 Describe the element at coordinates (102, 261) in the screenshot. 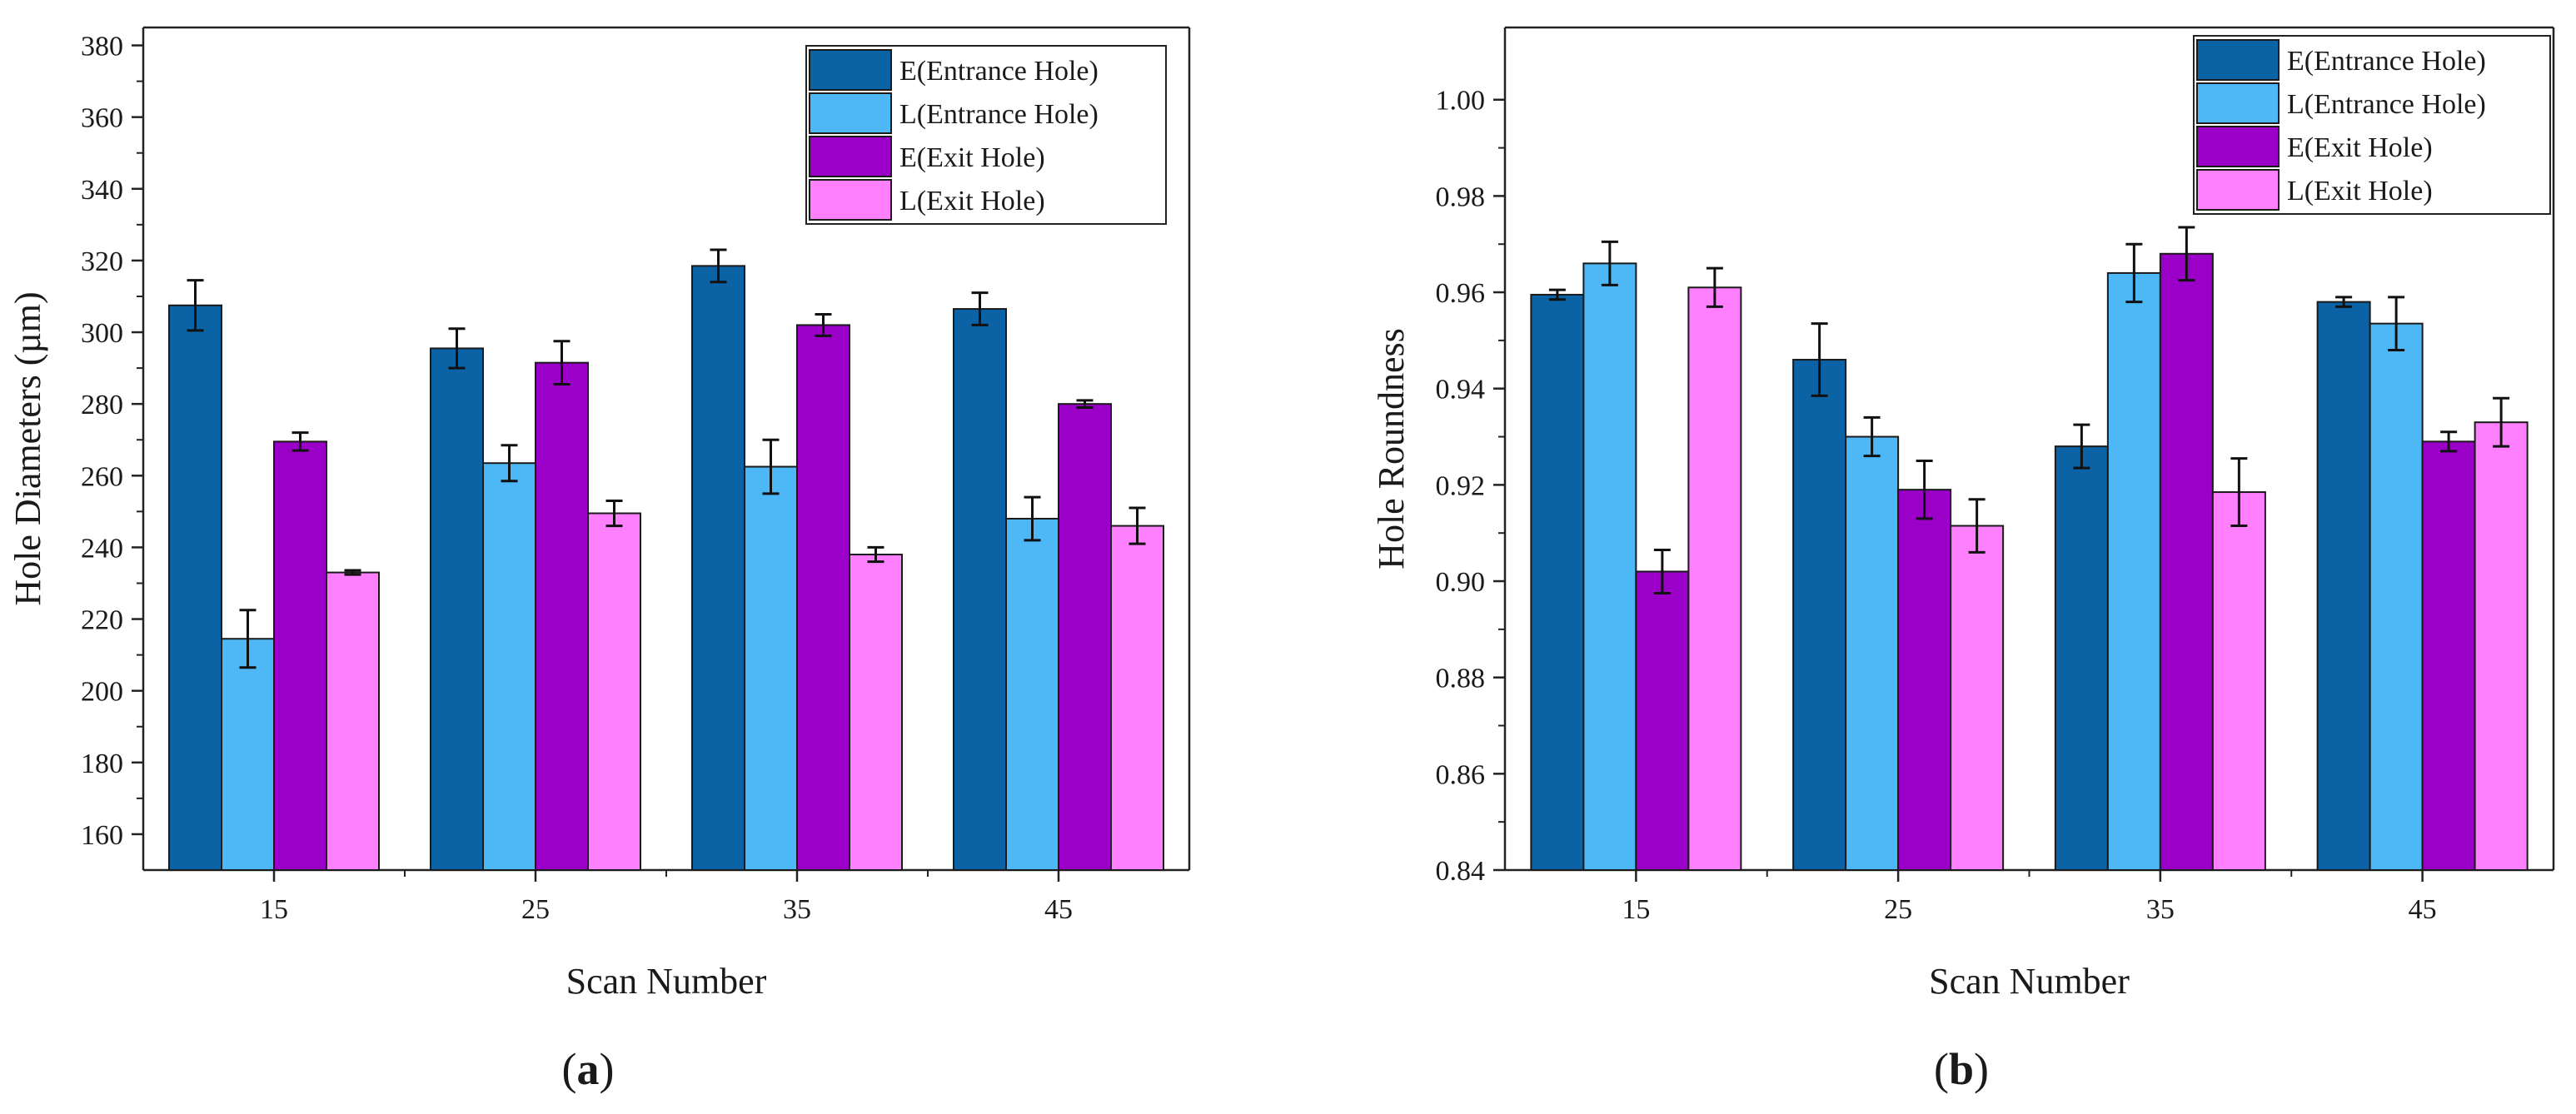

I see `y-tick-label: 320` at that location.